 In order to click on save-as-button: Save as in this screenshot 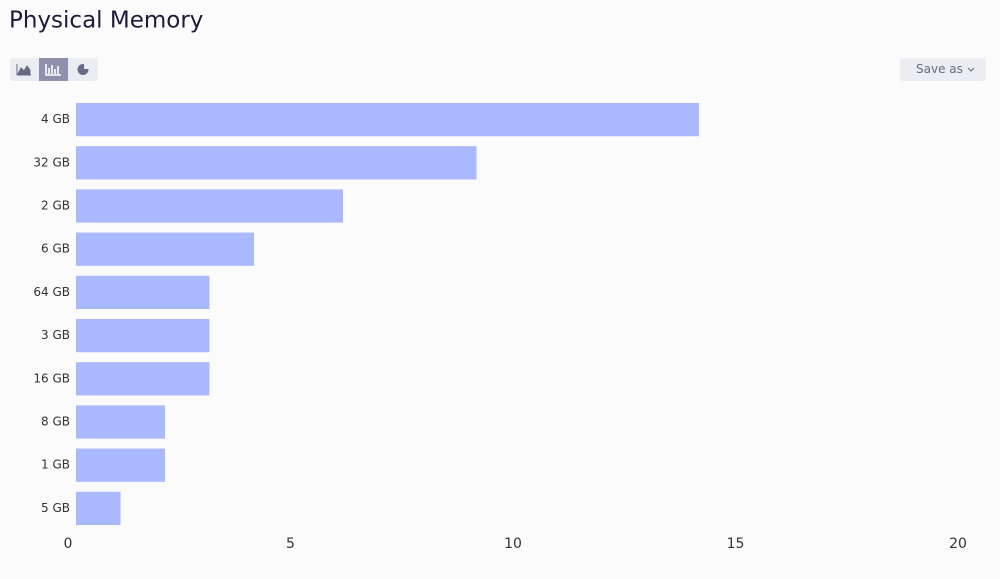, I will do `click(943, 69)`.